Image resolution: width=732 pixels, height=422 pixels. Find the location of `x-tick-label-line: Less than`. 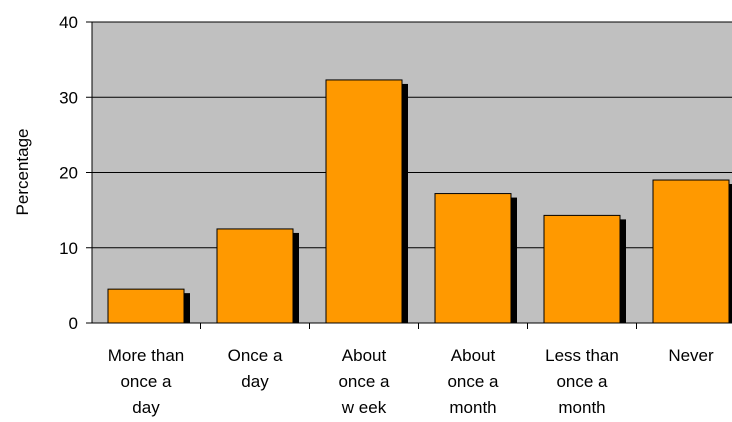

x-tick-label-line: Less than is located at coordinates (582, 355).